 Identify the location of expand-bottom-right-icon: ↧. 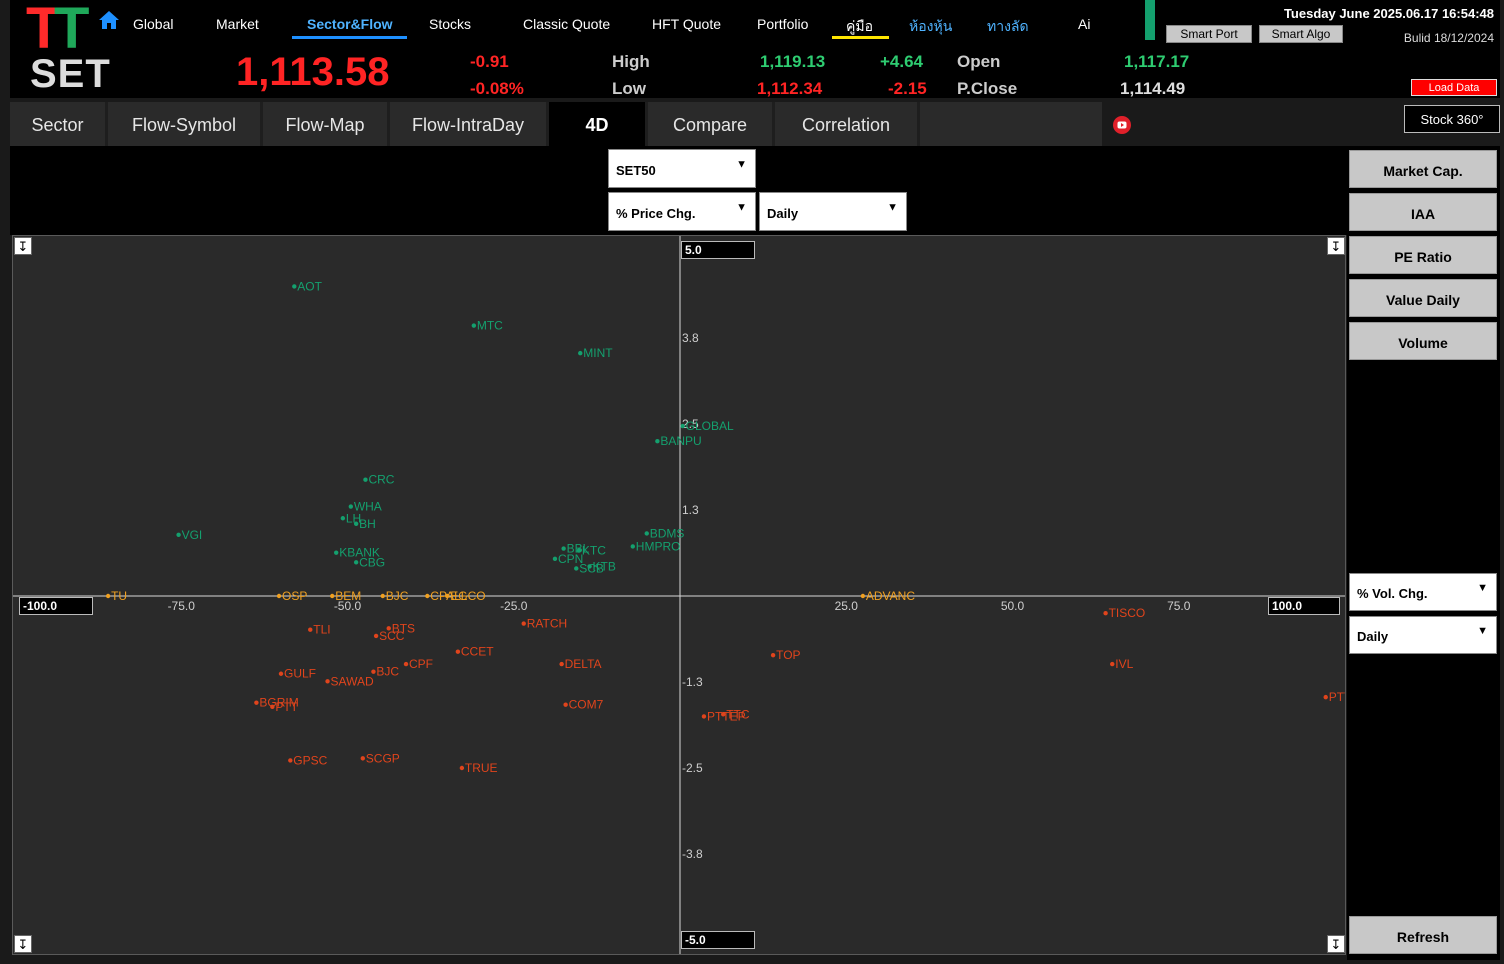
(1336, 944).